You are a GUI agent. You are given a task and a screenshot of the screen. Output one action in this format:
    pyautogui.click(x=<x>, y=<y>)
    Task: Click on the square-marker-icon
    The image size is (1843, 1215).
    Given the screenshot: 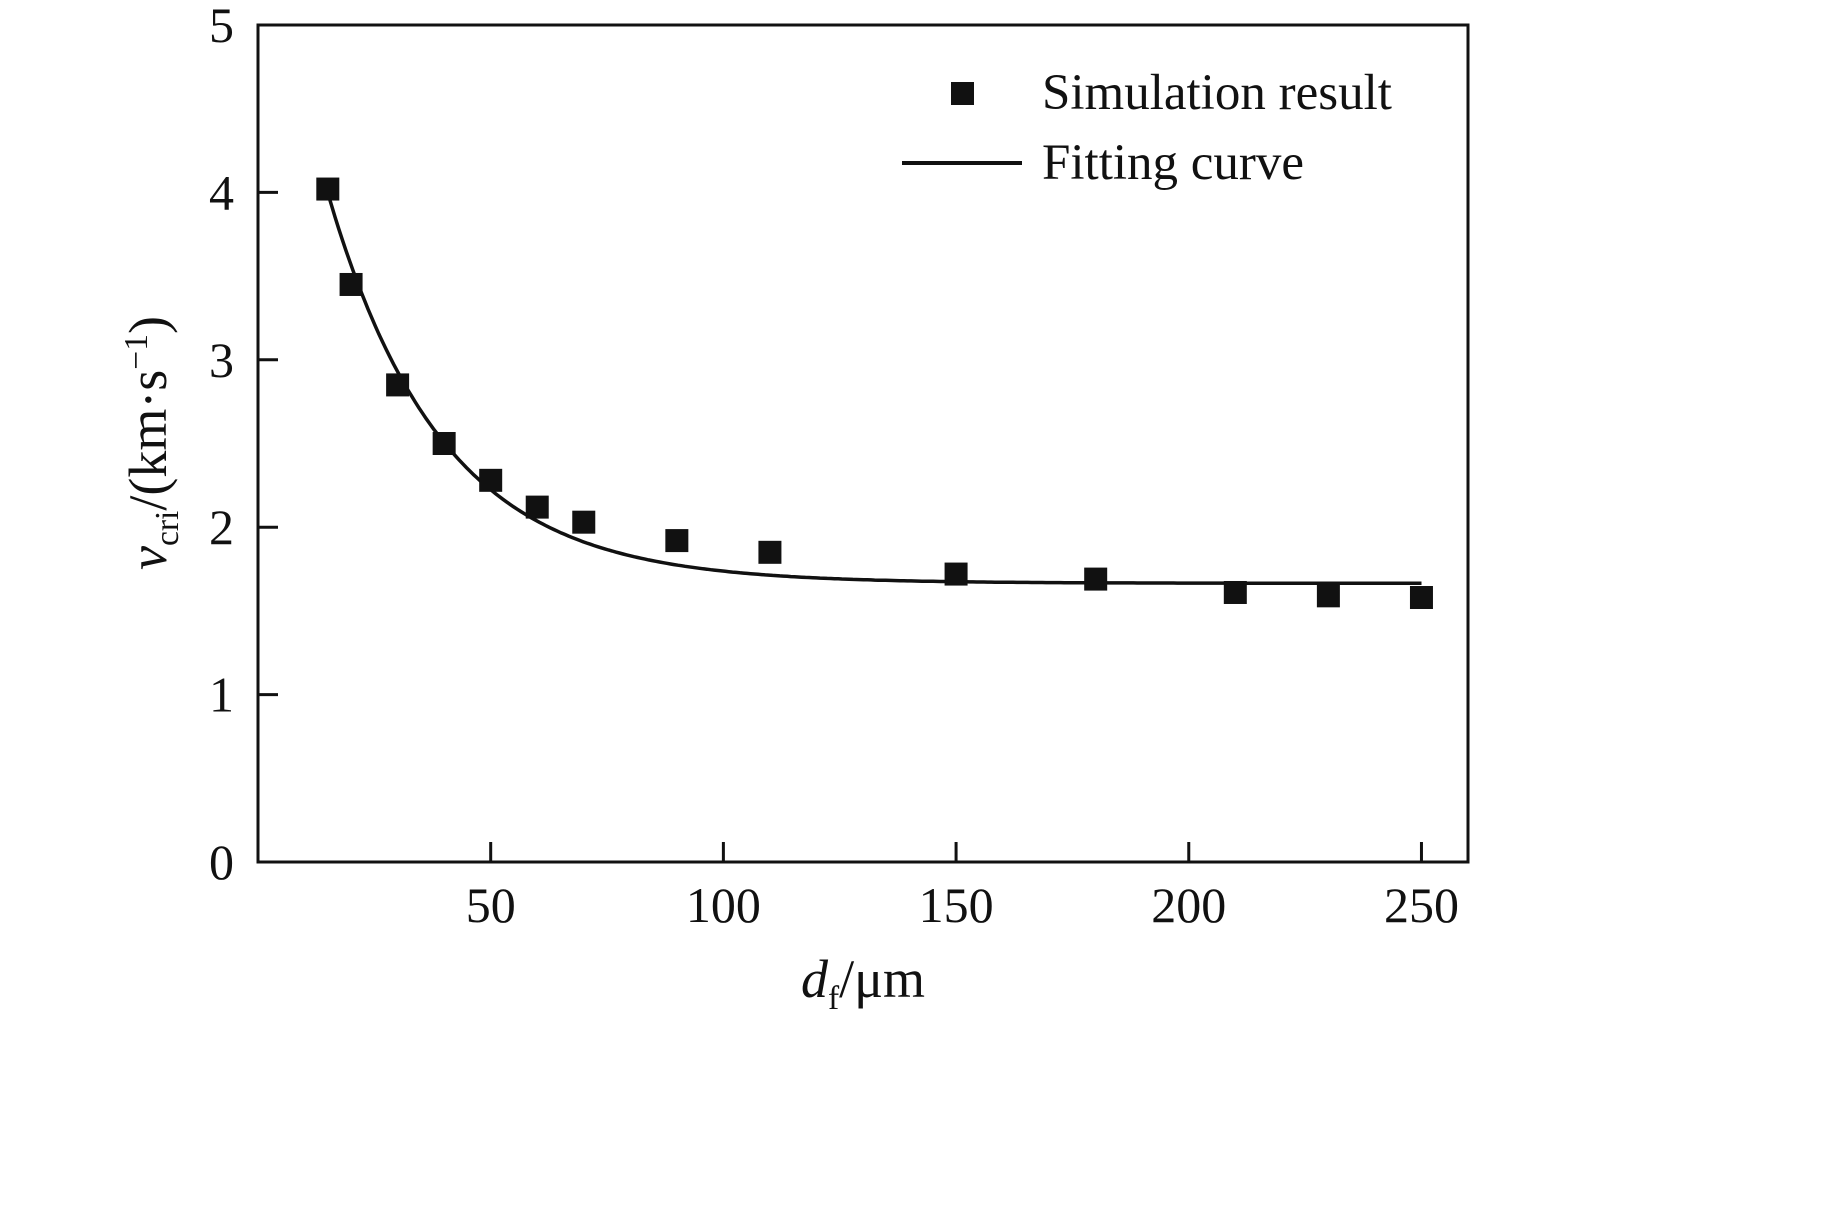 What is the action you would take?
    pyautogui.click(x=962, y=93)
    